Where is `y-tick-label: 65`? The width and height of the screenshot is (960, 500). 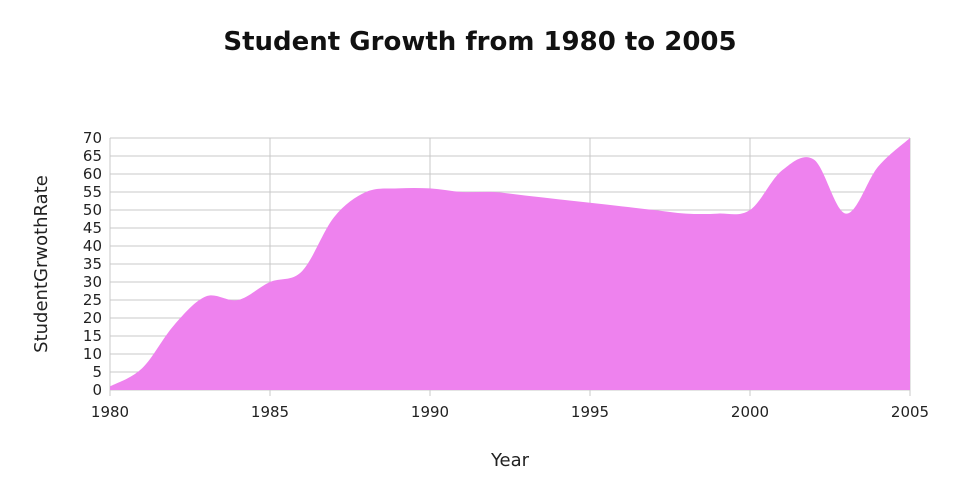
y-tick-label: 65 is located at coordinates (92, 156).